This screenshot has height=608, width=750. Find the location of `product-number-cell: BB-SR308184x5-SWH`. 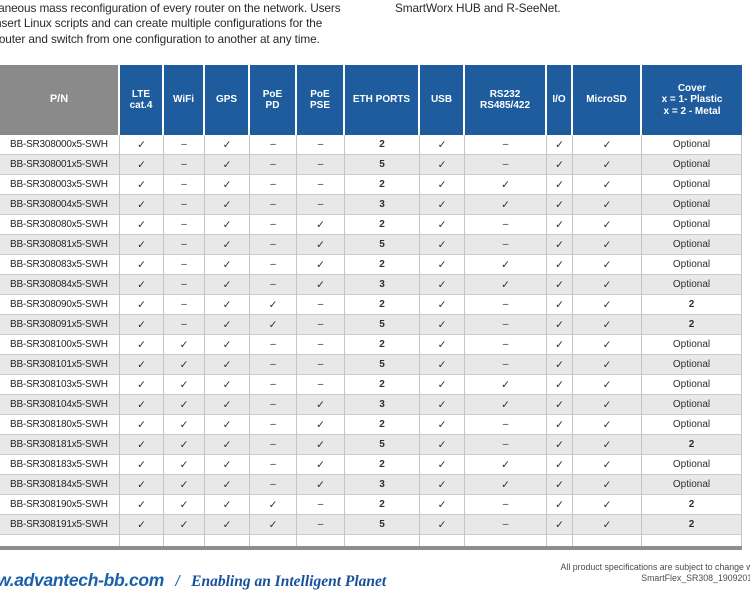

product-number-cell: BB-SR308184x5-SWH is located at coordinates (60, 485).